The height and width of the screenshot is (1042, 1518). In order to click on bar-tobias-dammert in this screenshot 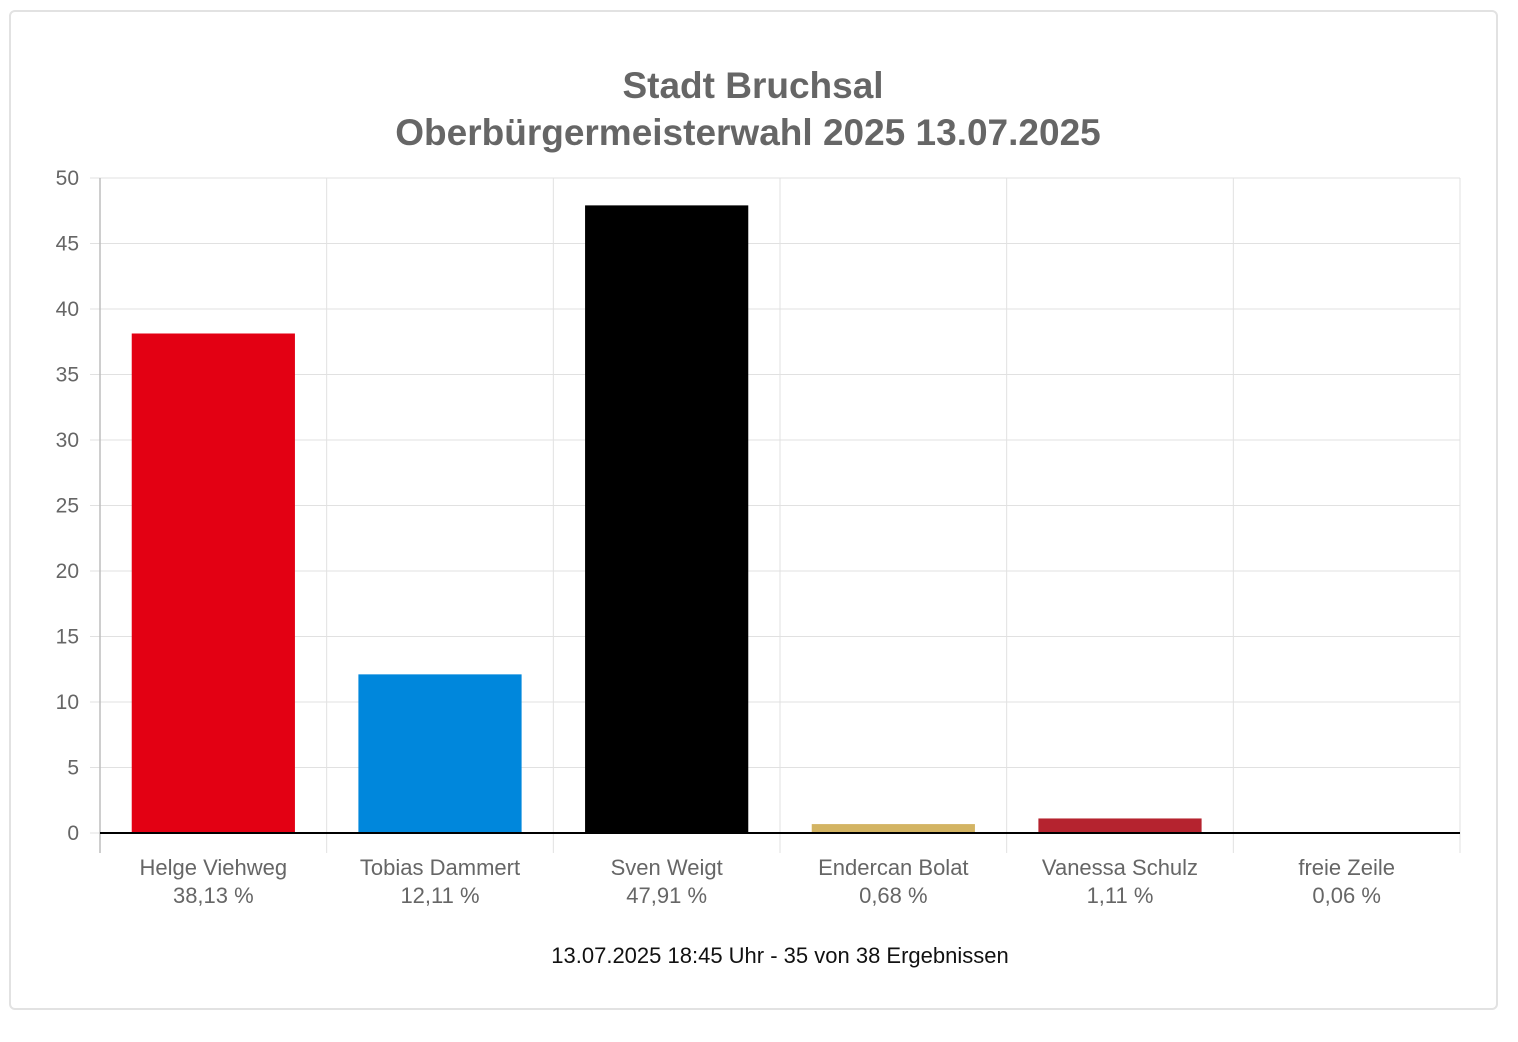, I will do `click(440, 753)`.